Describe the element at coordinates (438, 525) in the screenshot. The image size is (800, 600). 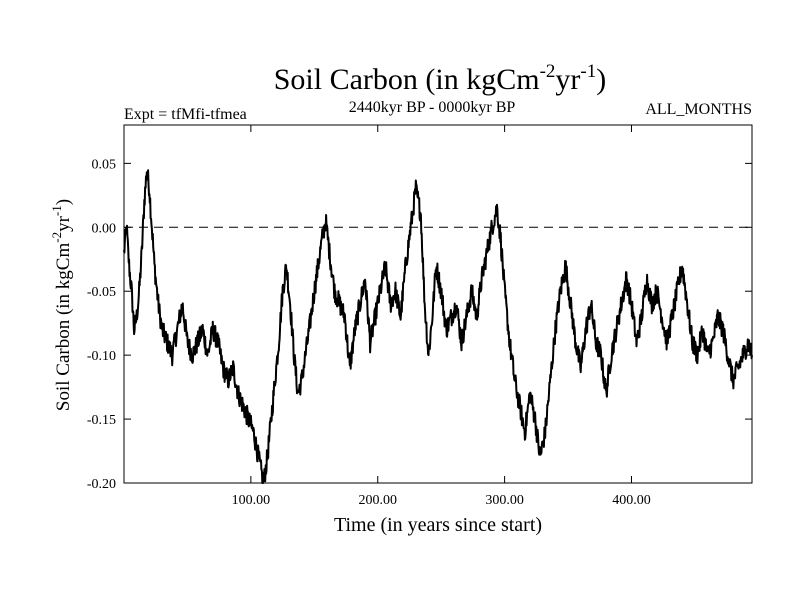
I see `x-axis-label: Time (in years since start)` at that location.